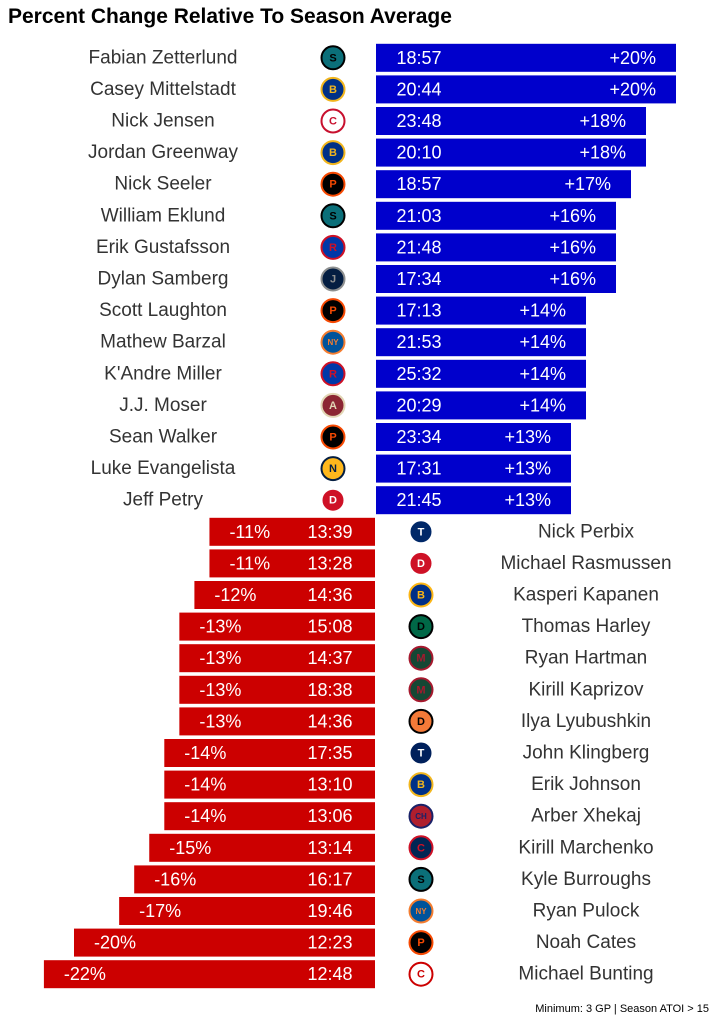 The width and height of the screenshot is (717, 1024). I want to click on player-name: Michael Rasmussen, so click(585, 563).